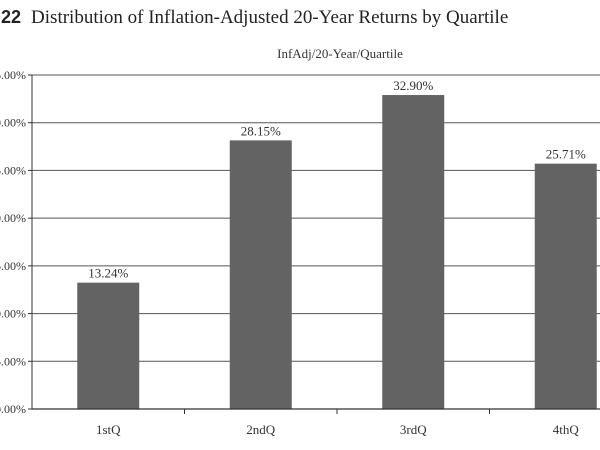 The image size is (600, 450). Describe the element at coordinates (261, 130) in the screenshot. I see `data-label: 28.15%` at that location.